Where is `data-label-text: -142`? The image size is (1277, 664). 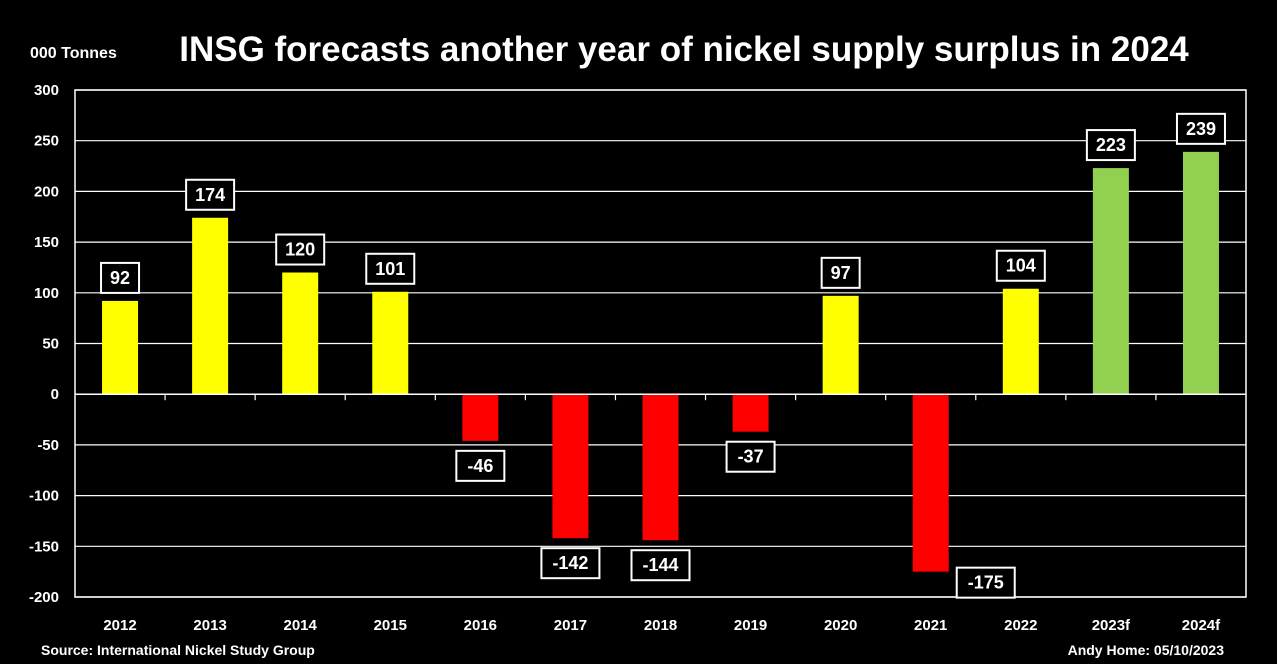
data-label-text: -142 is located at coordinates (570, 563).